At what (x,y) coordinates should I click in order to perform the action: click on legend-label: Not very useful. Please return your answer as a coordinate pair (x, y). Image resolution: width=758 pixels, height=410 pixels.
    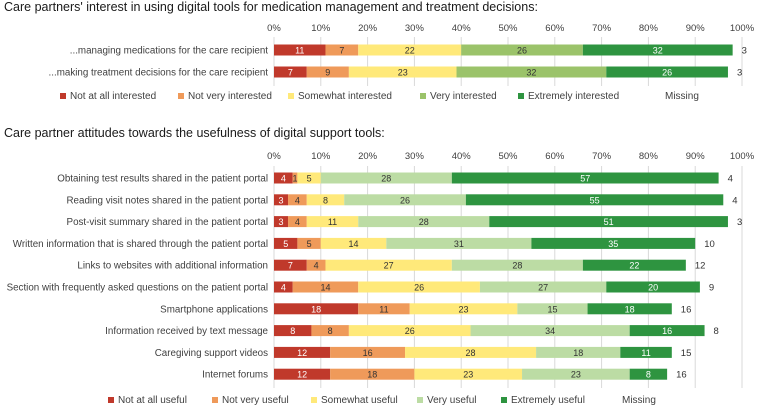
    Looking at the image, I should click on (255, 400).